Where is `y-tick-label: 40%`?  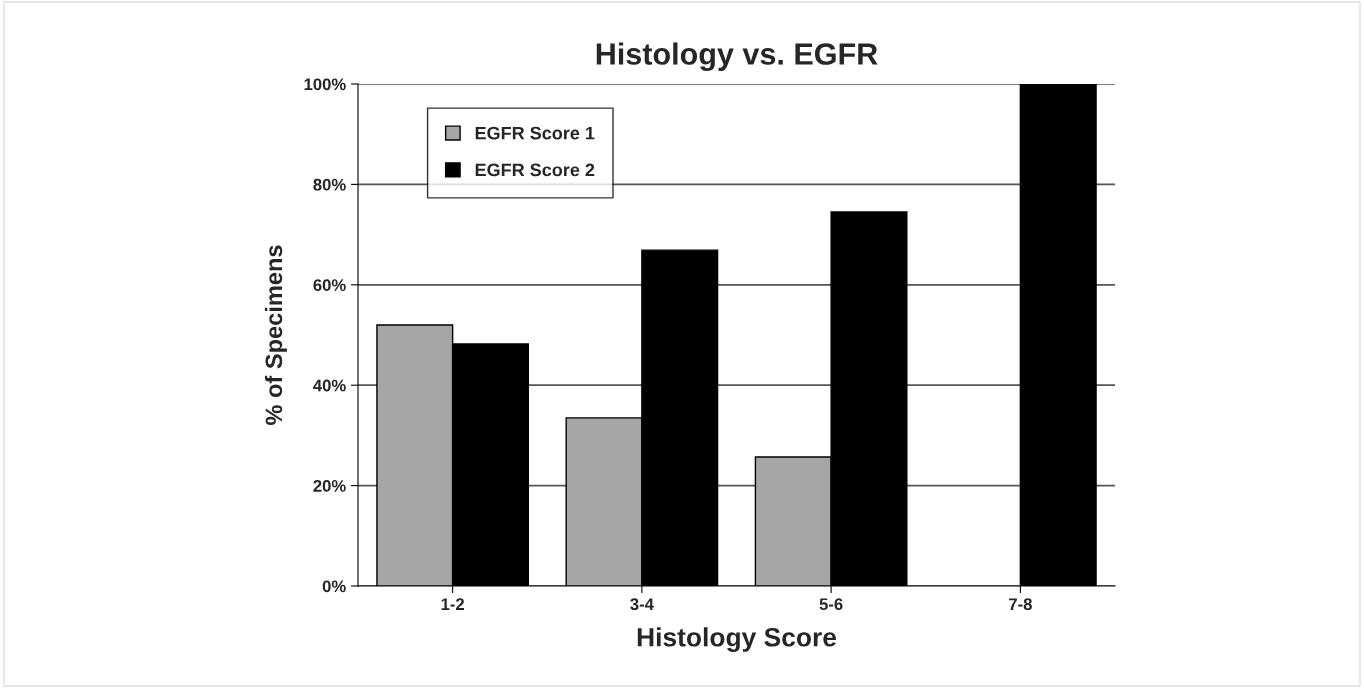 y-tick-label: 40% is located at coordinates (329, 385).